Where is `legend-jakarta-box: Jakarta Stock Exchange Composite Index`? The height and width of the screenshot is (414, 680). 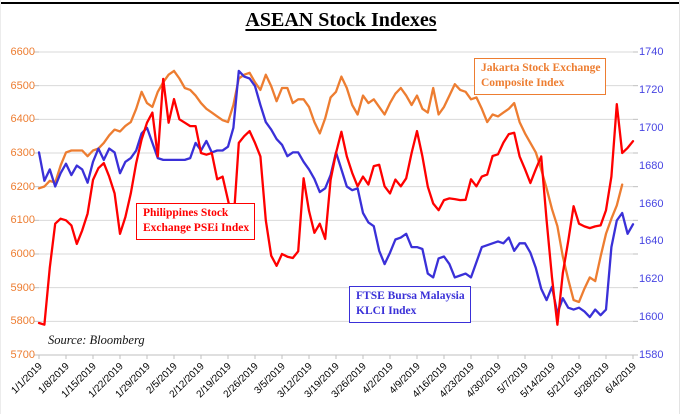
legend-jakarta-box: Jakarta Stock Exchange Composite Index is located at coordinates (540, 76).